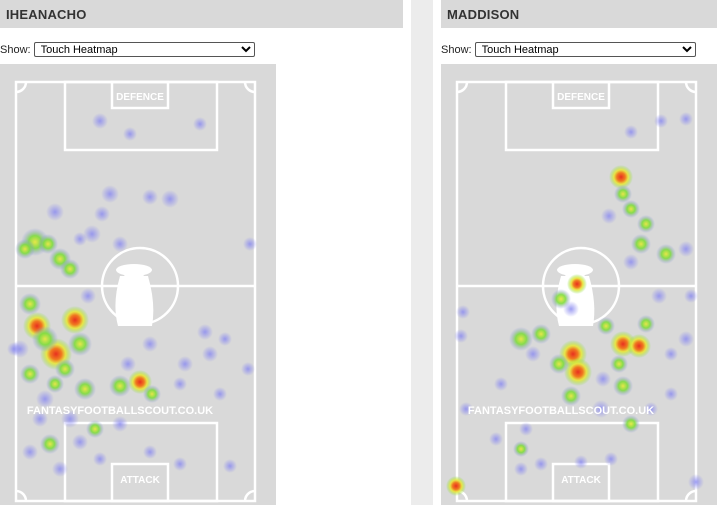  What do you see at coordinates (579, 14) in the screenshot?
I see `player-name-header: MADDISON` at bounding box center [579, 14].